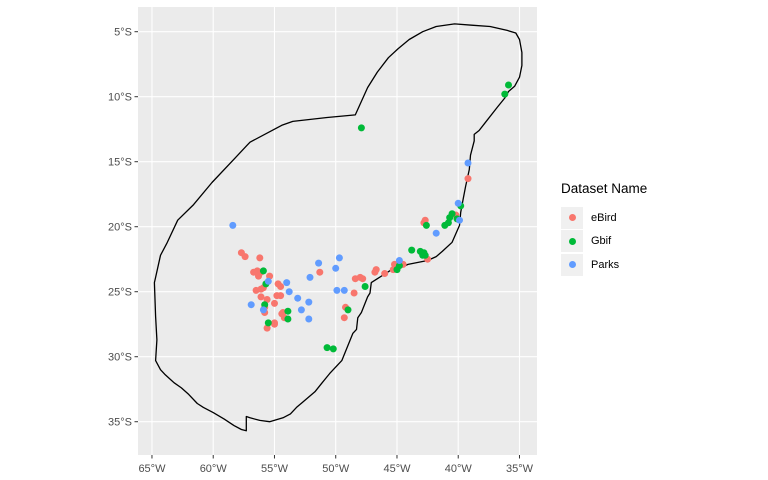  I want to click on legend-label-ebird: eBird, so click(604, 217).